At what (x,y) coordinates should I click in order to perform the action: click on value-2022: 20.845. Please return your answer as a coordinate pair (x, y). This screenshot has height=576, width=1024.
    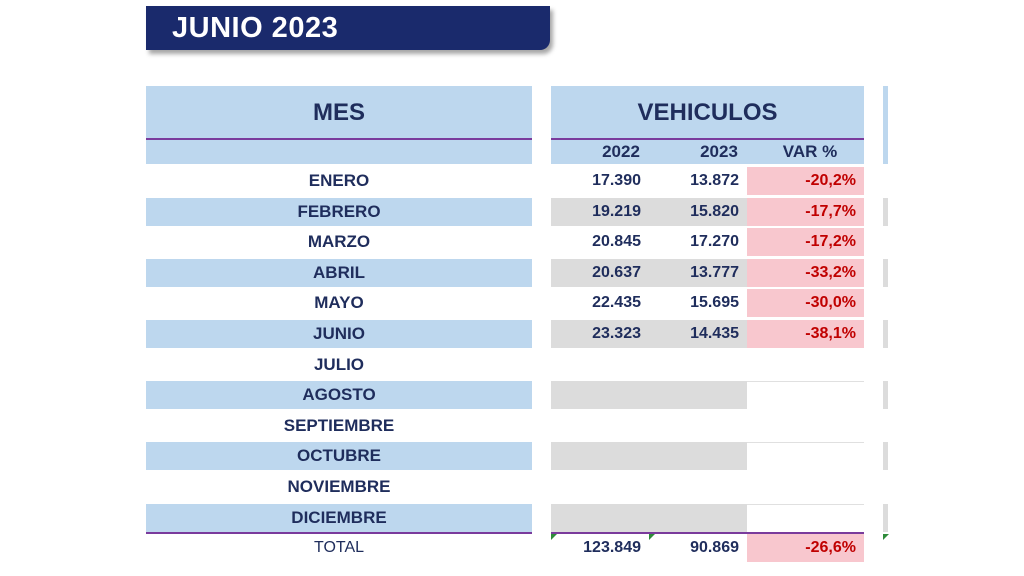
    Looking at the image, I should click on (616, 242).